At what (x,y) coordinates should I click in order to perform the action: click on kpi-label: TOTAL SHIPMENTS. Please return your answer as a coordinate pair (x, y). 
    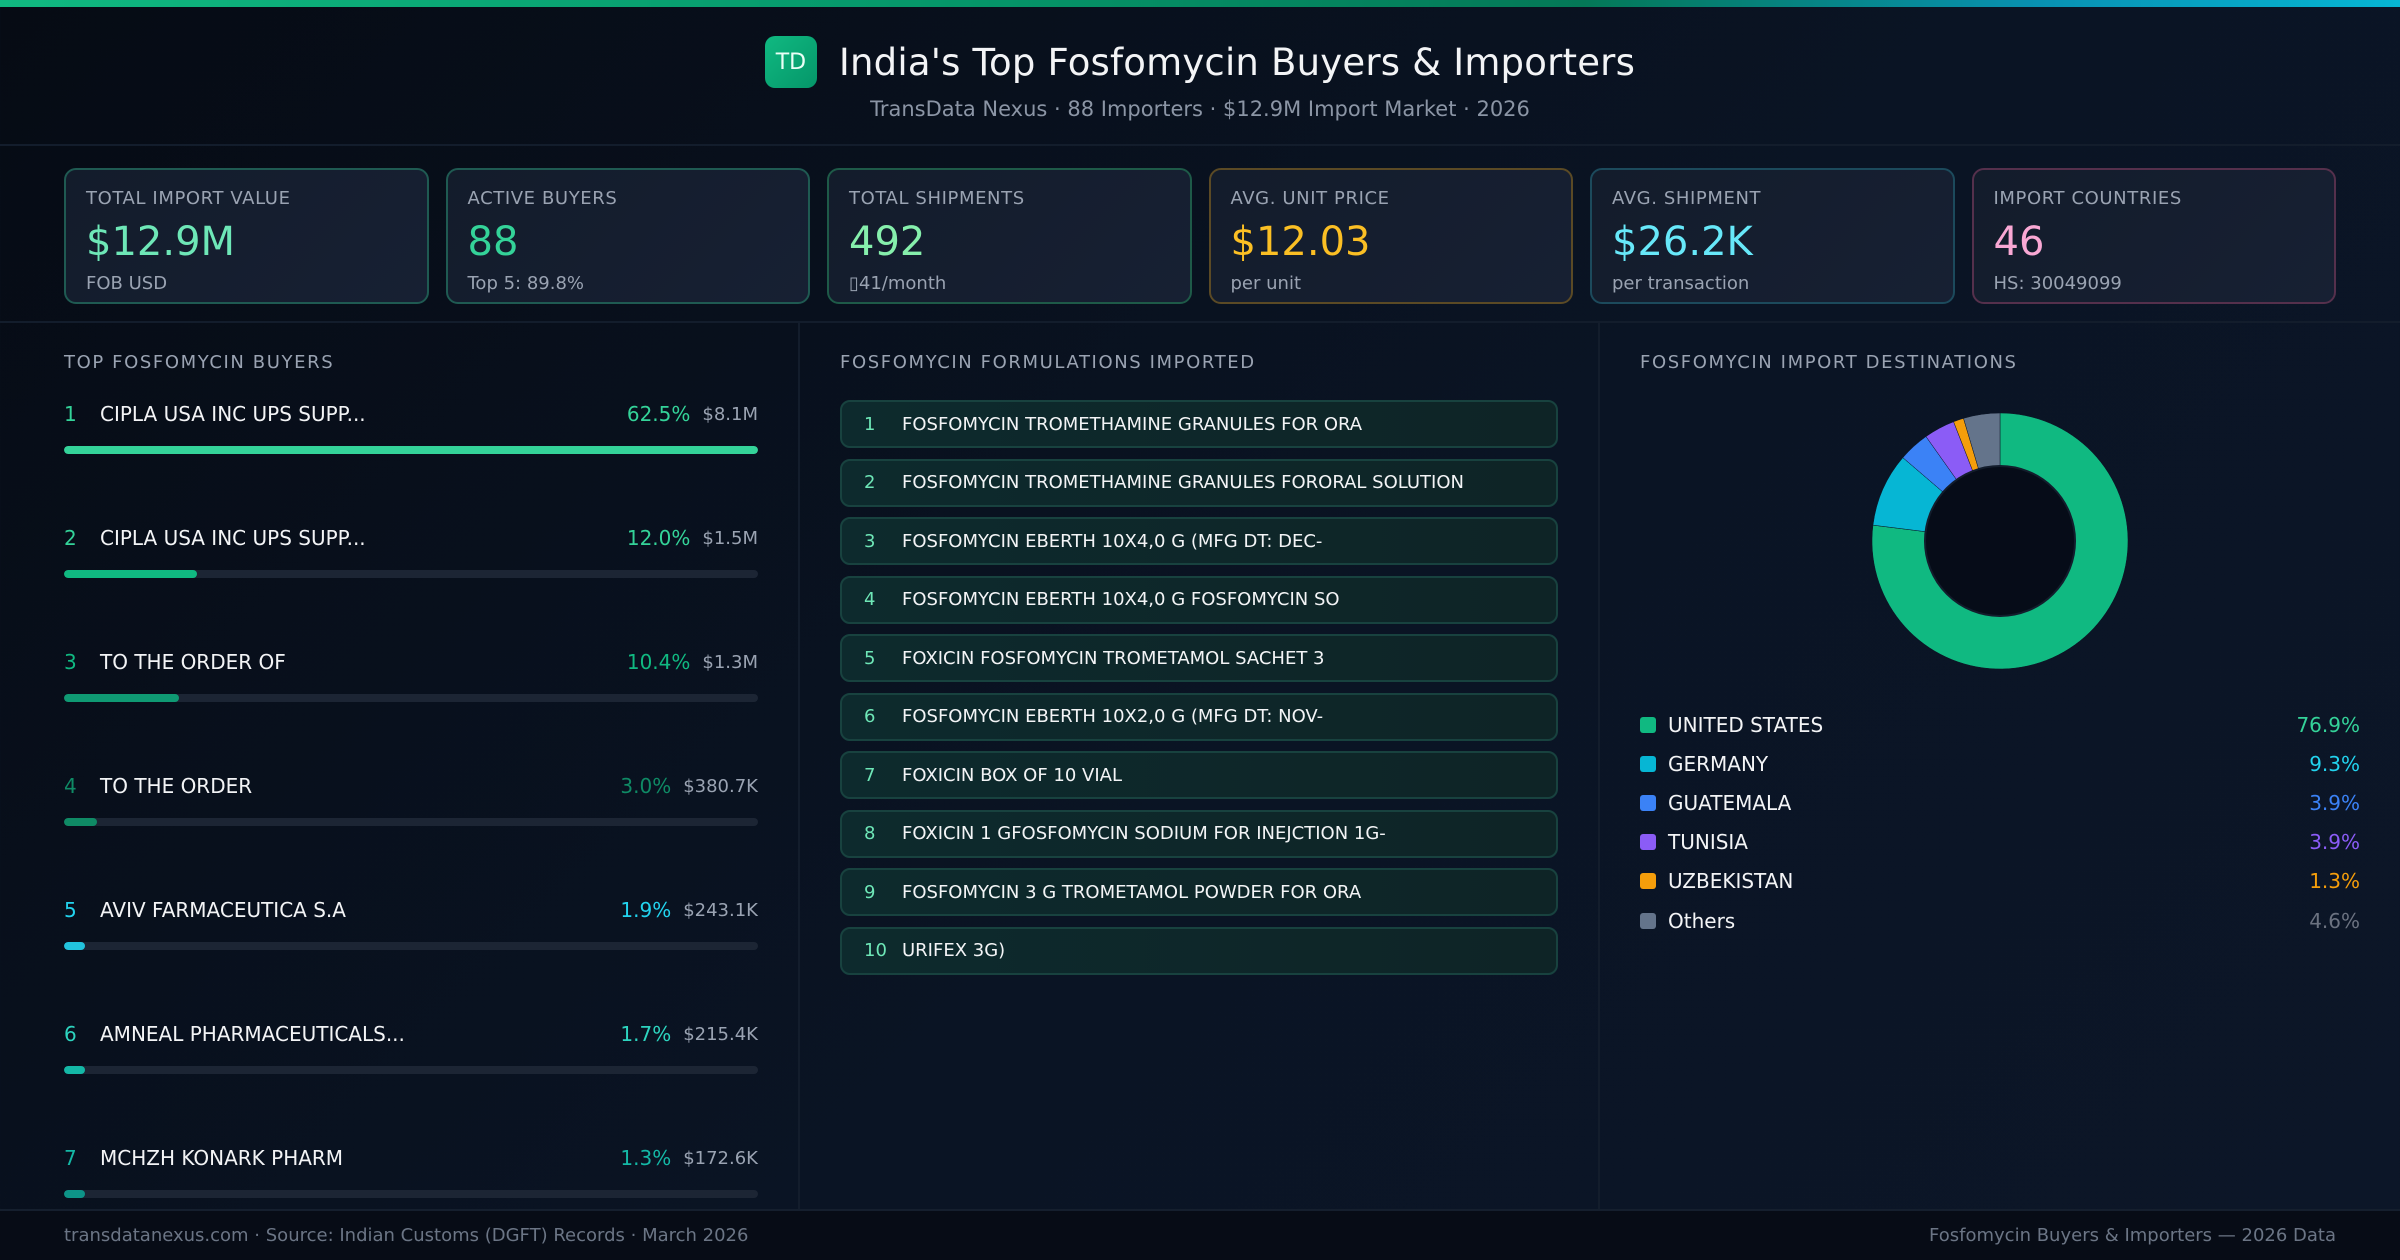
    Looking at the image, I should click on (937, 198).